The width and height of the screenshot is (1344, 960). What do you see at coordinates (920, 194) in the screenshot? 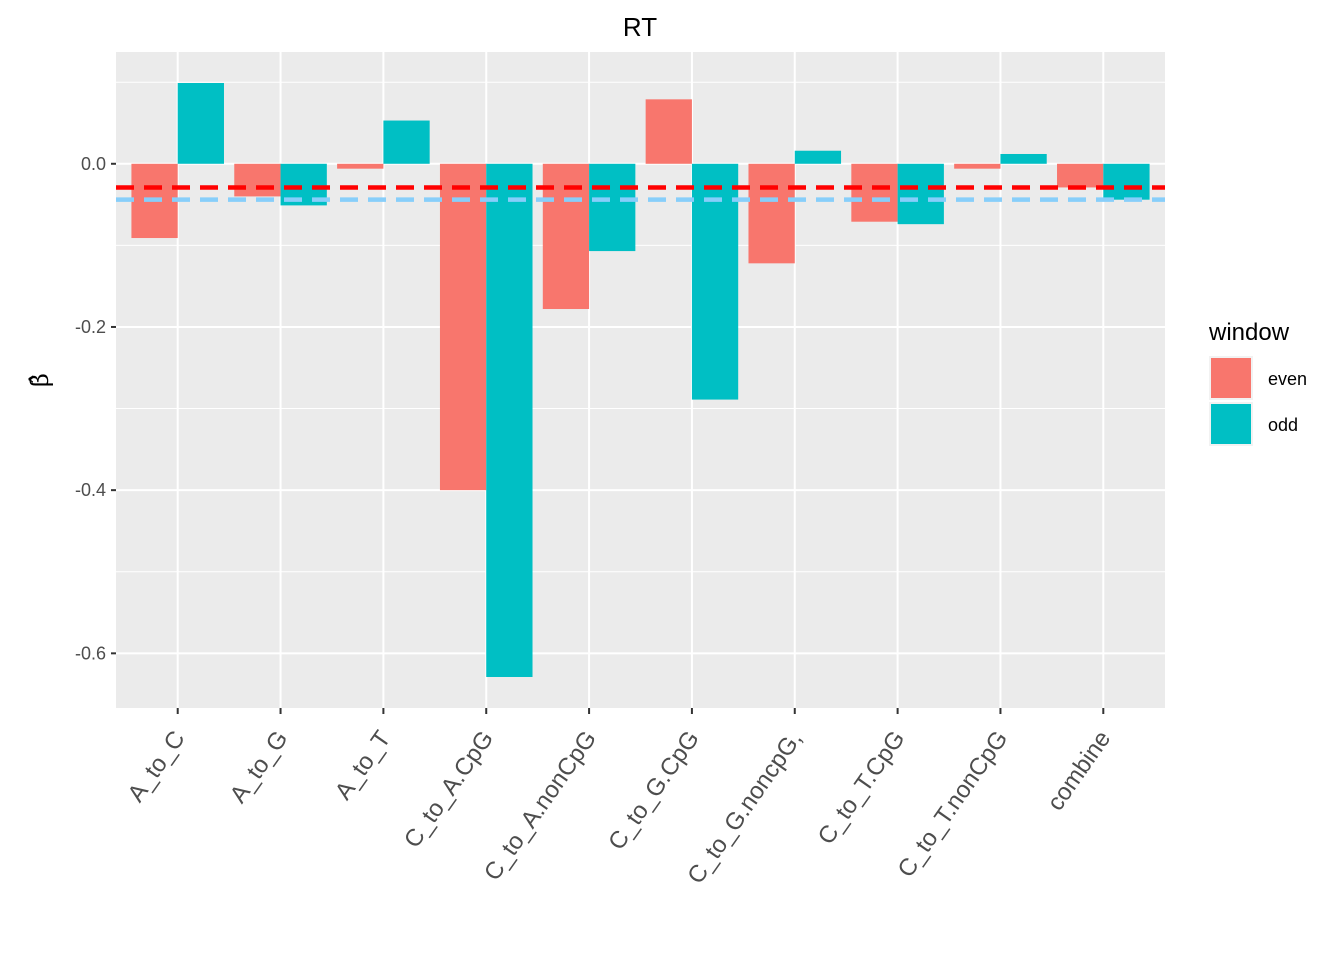
I see `bar-odd-C-to-T-CpG` at bounding box center [920, 194].